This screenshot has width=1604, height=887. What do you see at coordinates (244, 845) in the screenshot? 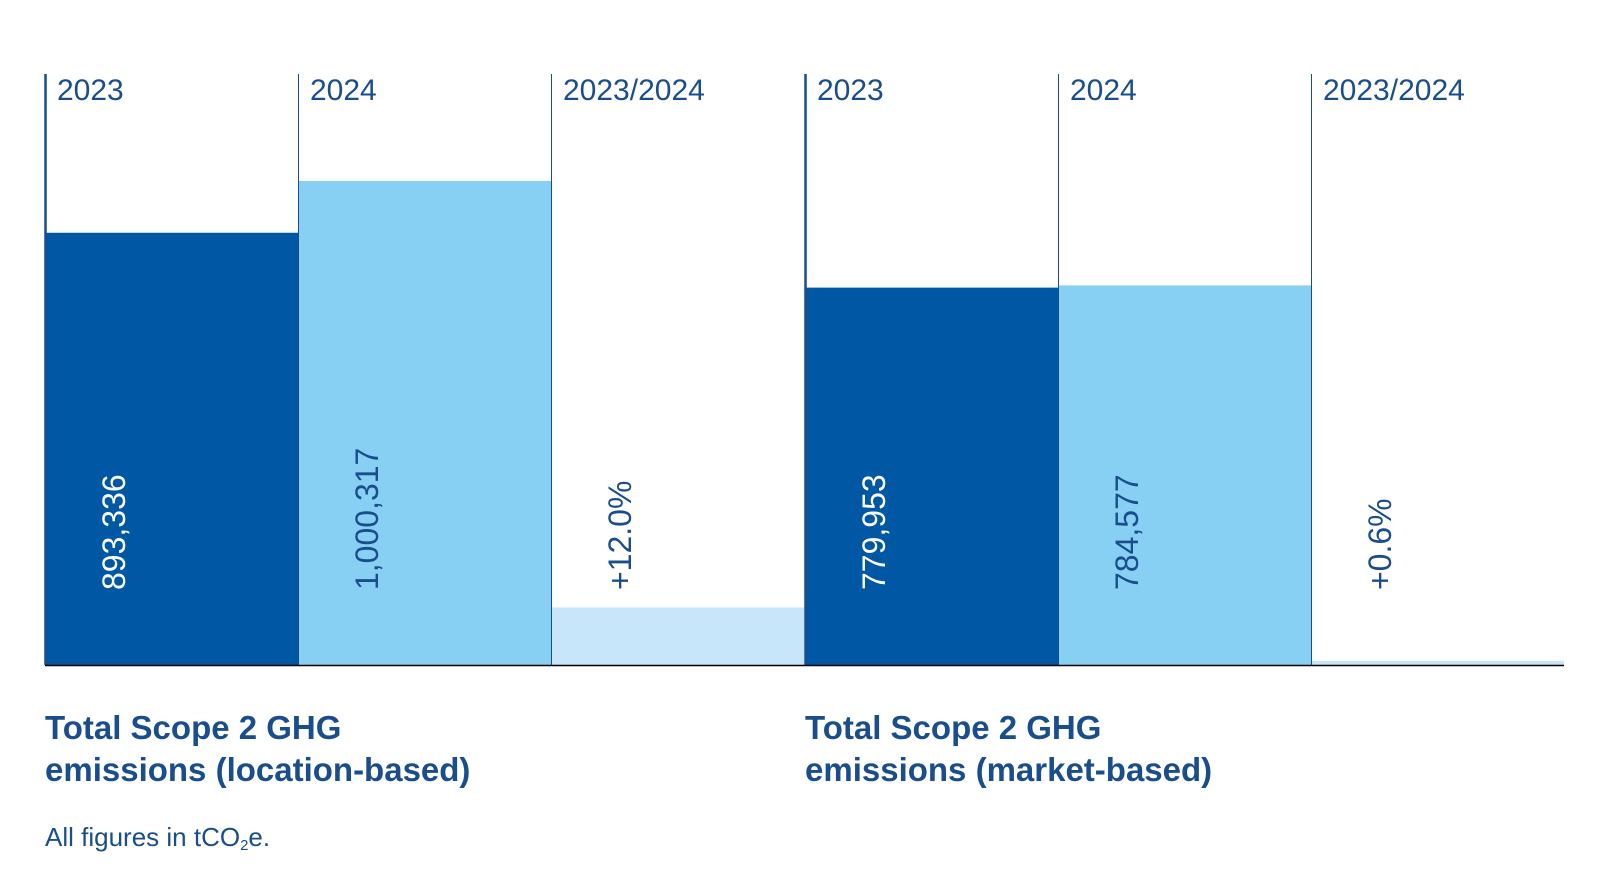
I see `footnote-subscript: 2` at bounding box center [244, 845].